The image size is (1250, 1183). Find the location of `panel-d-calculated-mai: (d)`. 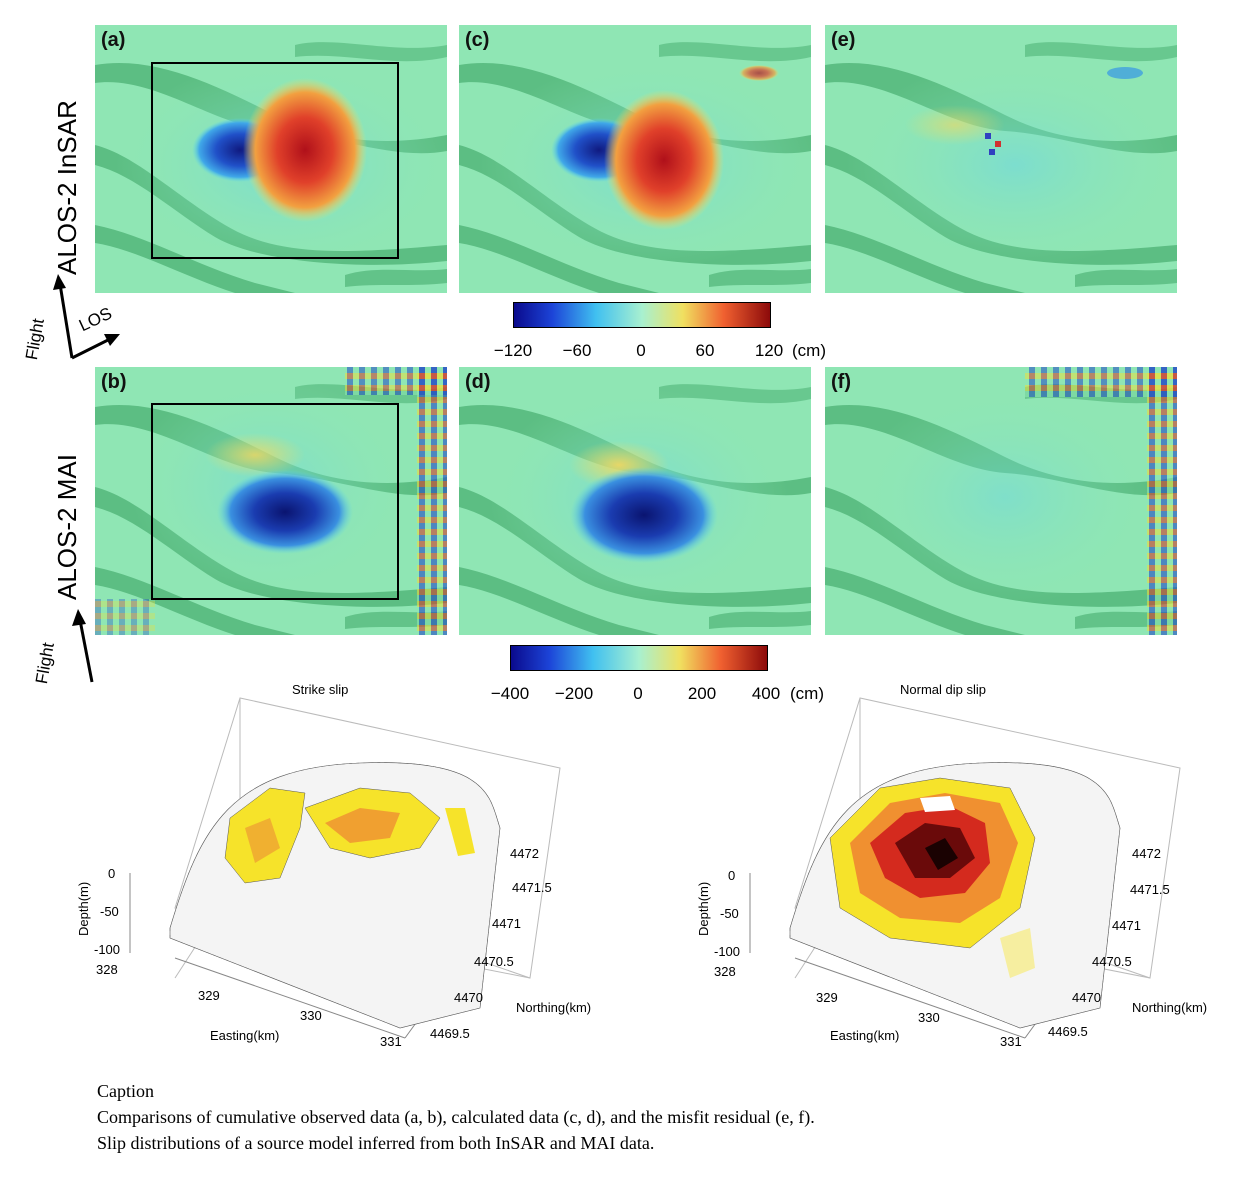

panel-d-calculated-mai: (d) is located at coordinates (635, 501).